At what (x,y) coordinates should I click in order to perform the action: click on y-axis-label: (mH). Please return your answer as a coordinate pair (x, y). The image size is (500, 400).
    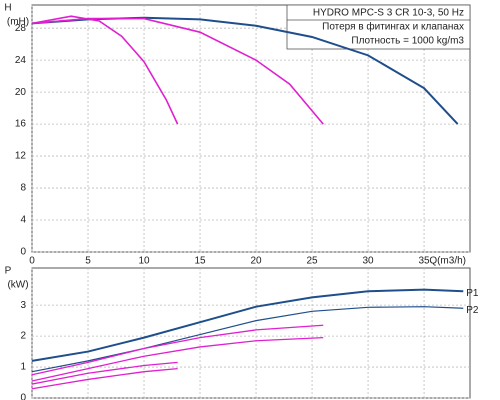
    Looking at the image, I should click on (18, 22).